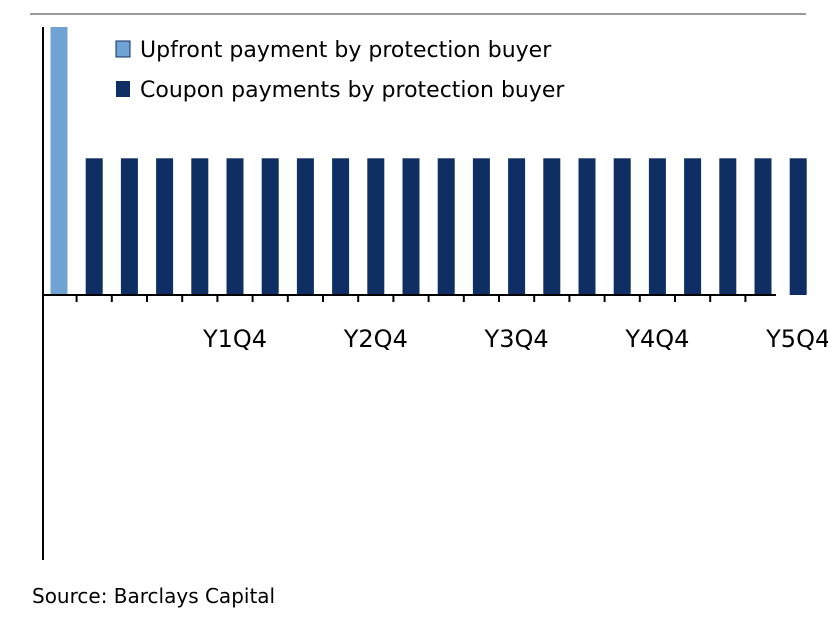 Image resolution: width=828 pixels, height=626 pixels. I want to click on legend-label-upfront: Upfront payment by protection buyer, so click(346, 50).